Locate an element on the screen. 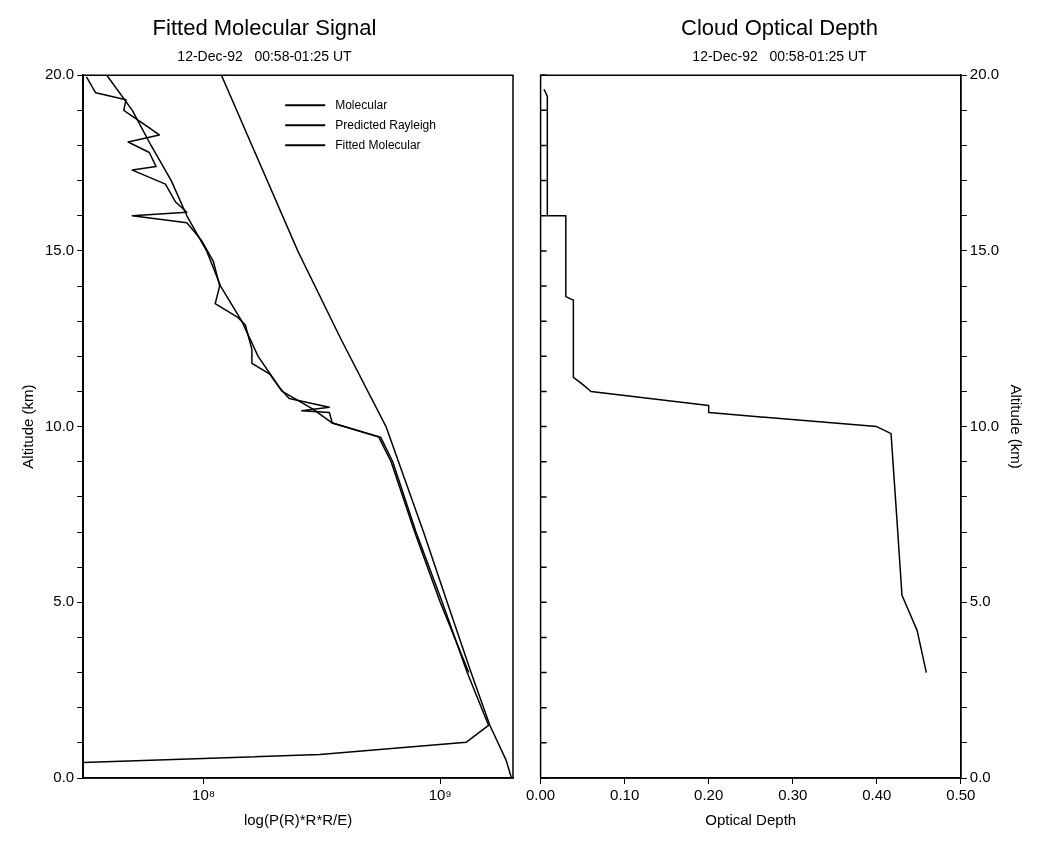 The image size is (1053, 850). x-tick-label: 0.50 is located at coordinates (961, 795).